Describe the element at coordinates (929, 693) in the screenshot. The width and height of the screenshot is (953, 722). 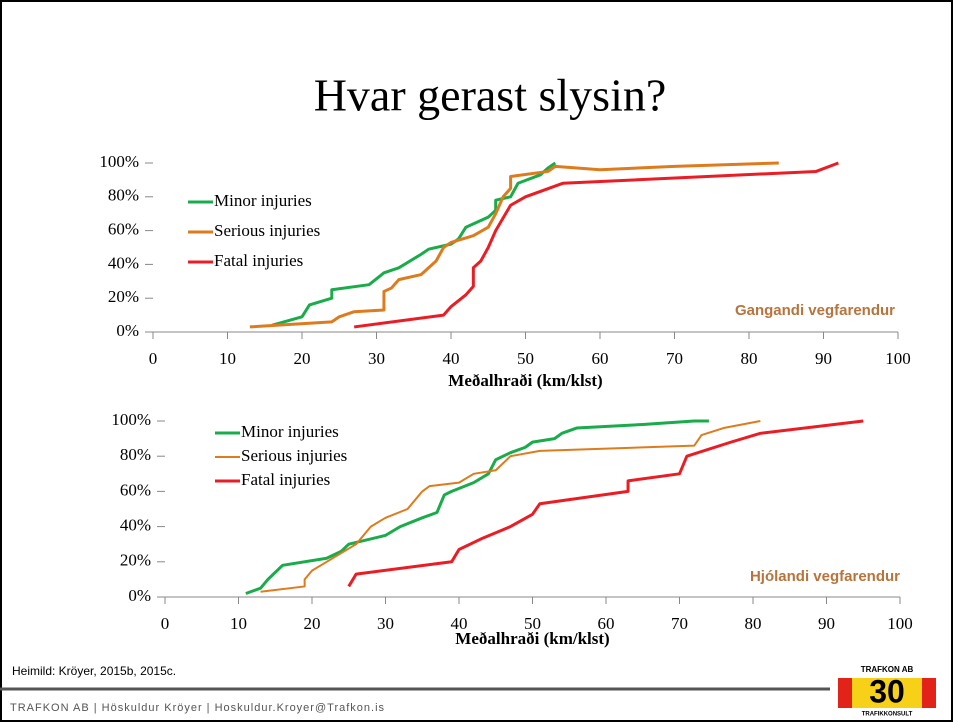
I see `logo-red-r` at that location.